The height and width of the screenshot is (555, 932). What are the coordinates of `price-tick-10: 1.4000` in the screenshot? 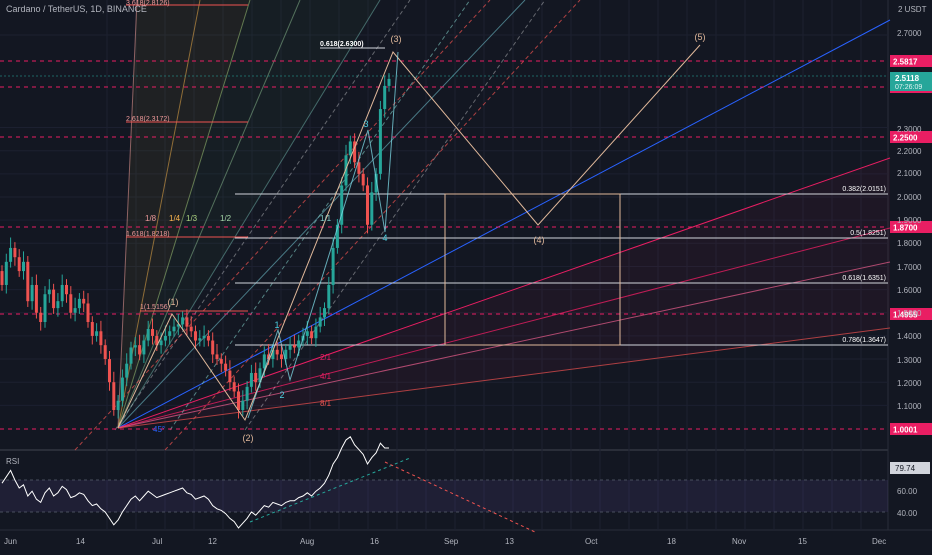 It's located at (909, 336).